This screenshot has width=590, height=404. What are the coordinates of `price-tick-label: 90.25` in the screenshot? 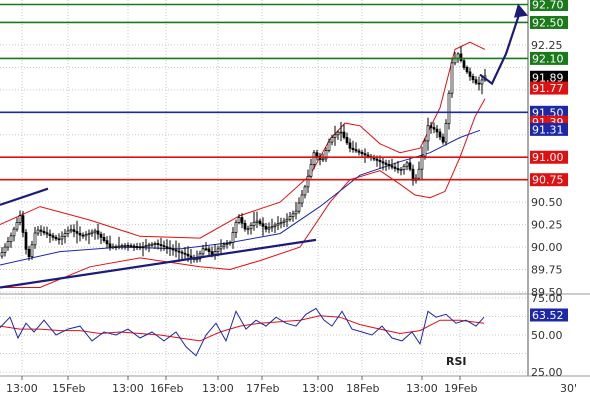 It's located at (547, 225).